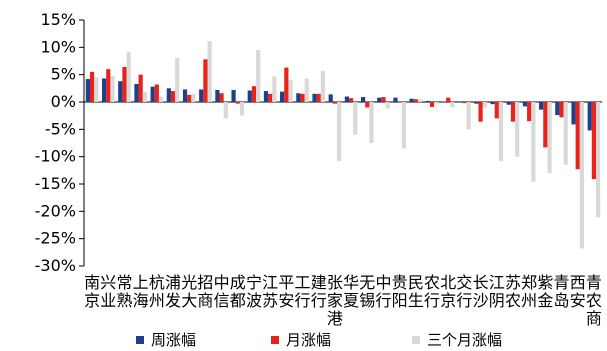 The image size is (607, 351). I want to click on x-category-label: 民生, so click(416, 291).